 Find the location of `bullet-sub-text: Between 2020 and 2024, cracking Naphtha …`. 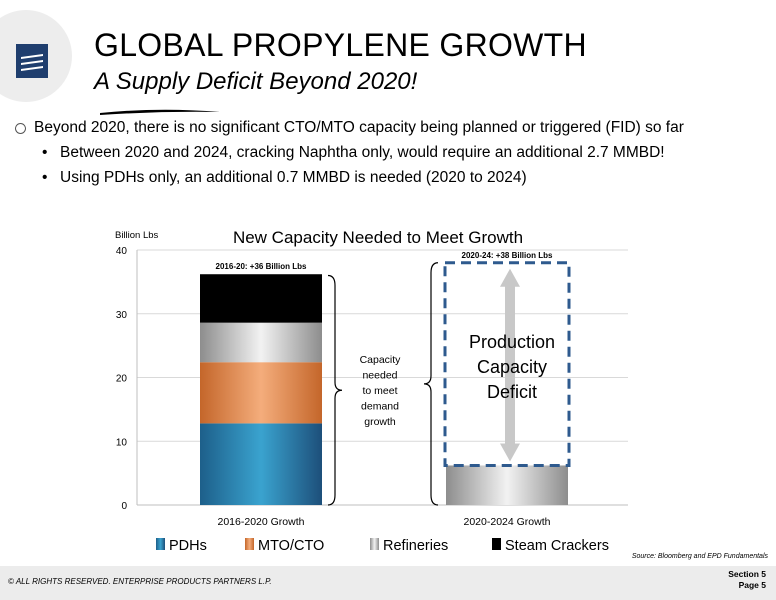

bullet-sub-text: Between 2020 and 2024, cracking Naphtha … is located at coordinates (362, 152).